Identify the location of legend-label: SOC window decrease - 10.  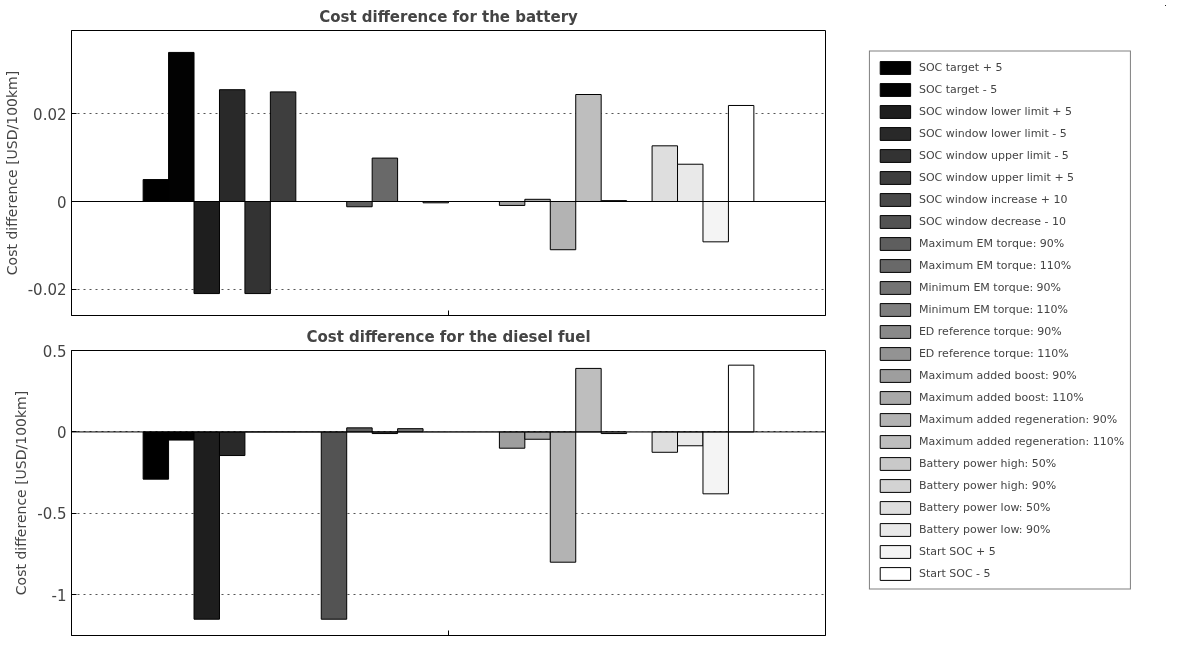
(992, 221).